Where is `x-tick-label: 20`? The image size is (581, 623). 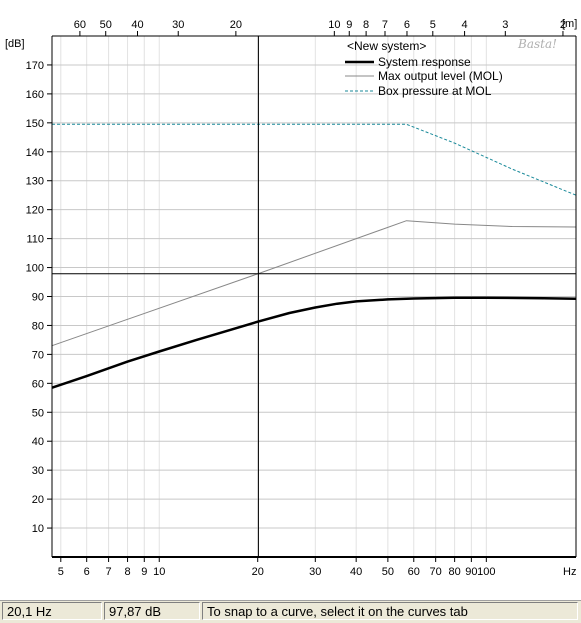
x-tick-label: 20 is located at coordinates (258, 572).